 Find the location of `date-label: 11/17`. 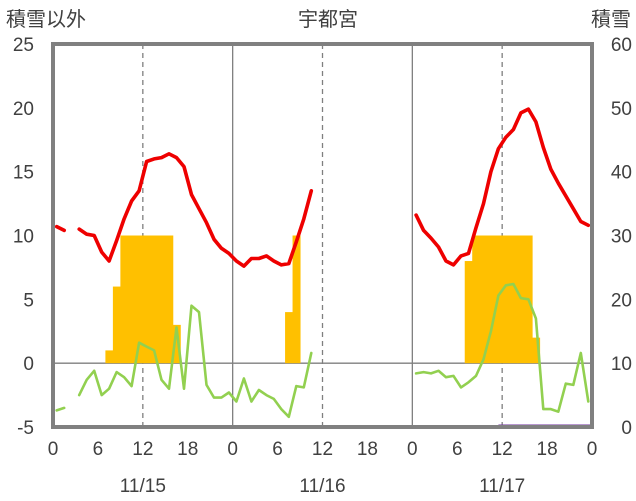

date-label: 11/17 is located at coordinates (502, 486).